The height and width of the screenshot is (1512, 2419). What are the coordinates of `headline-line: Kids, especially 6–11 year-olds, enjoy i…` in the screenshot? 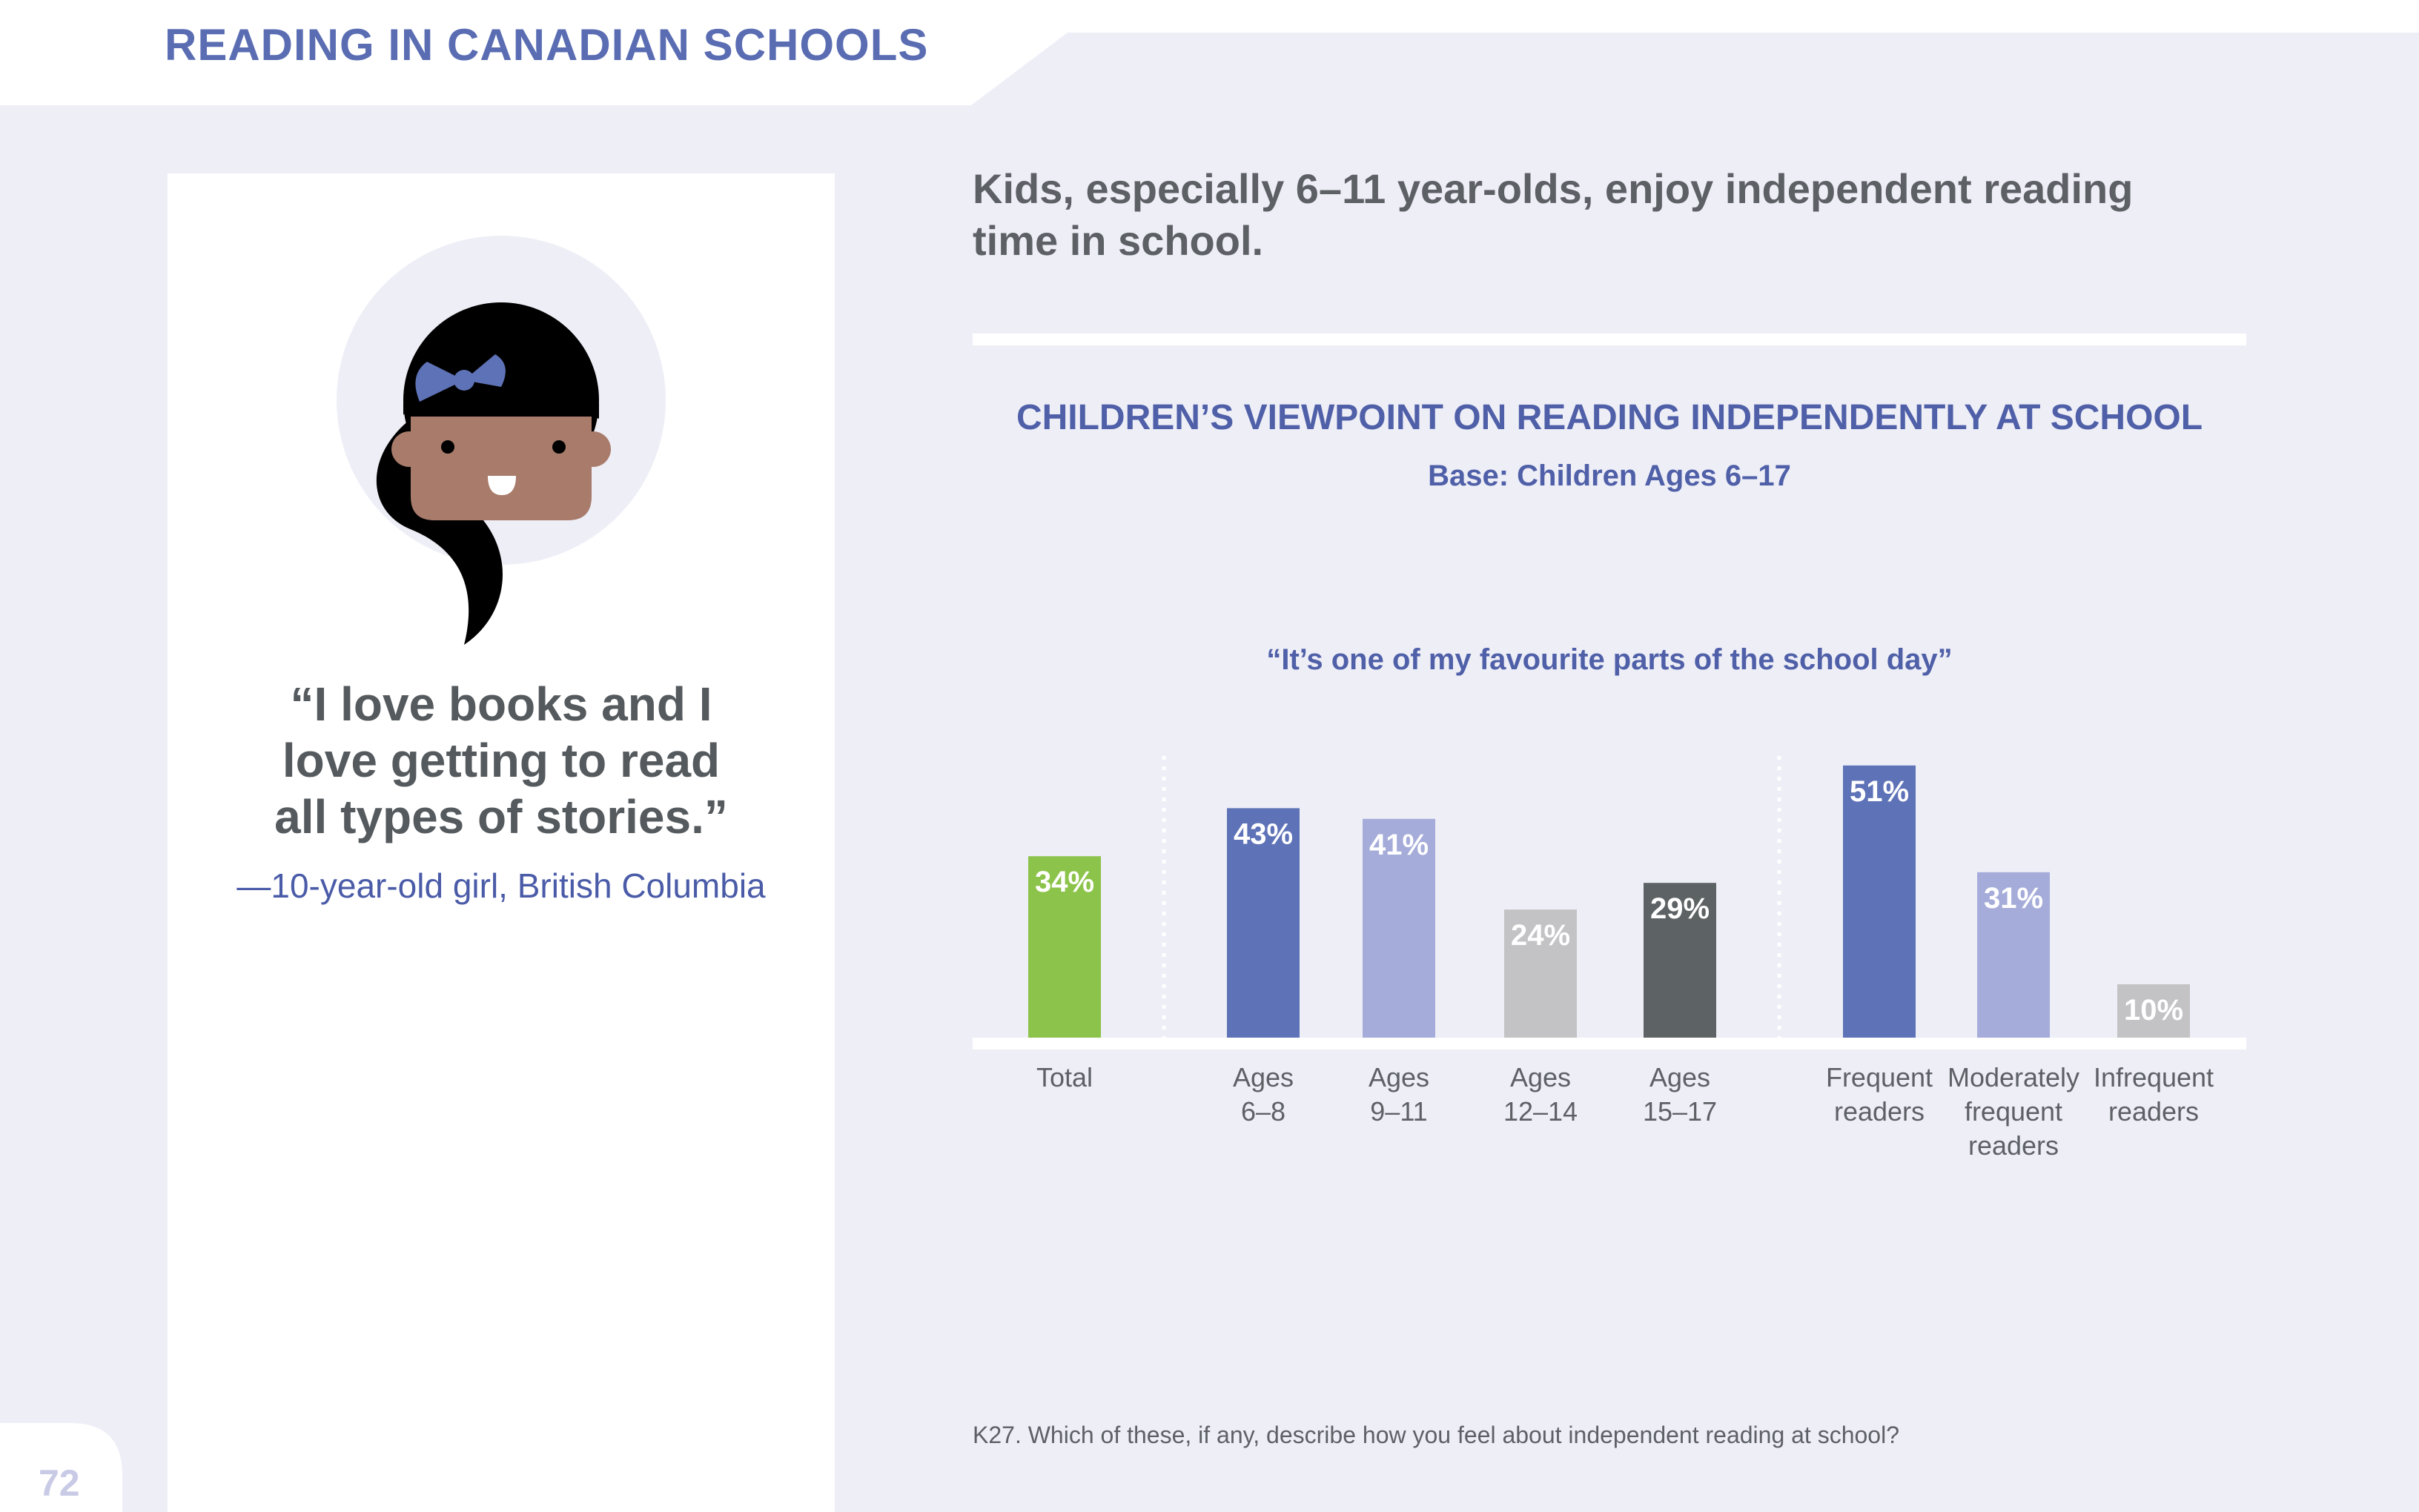 It's located at (1553, 189).